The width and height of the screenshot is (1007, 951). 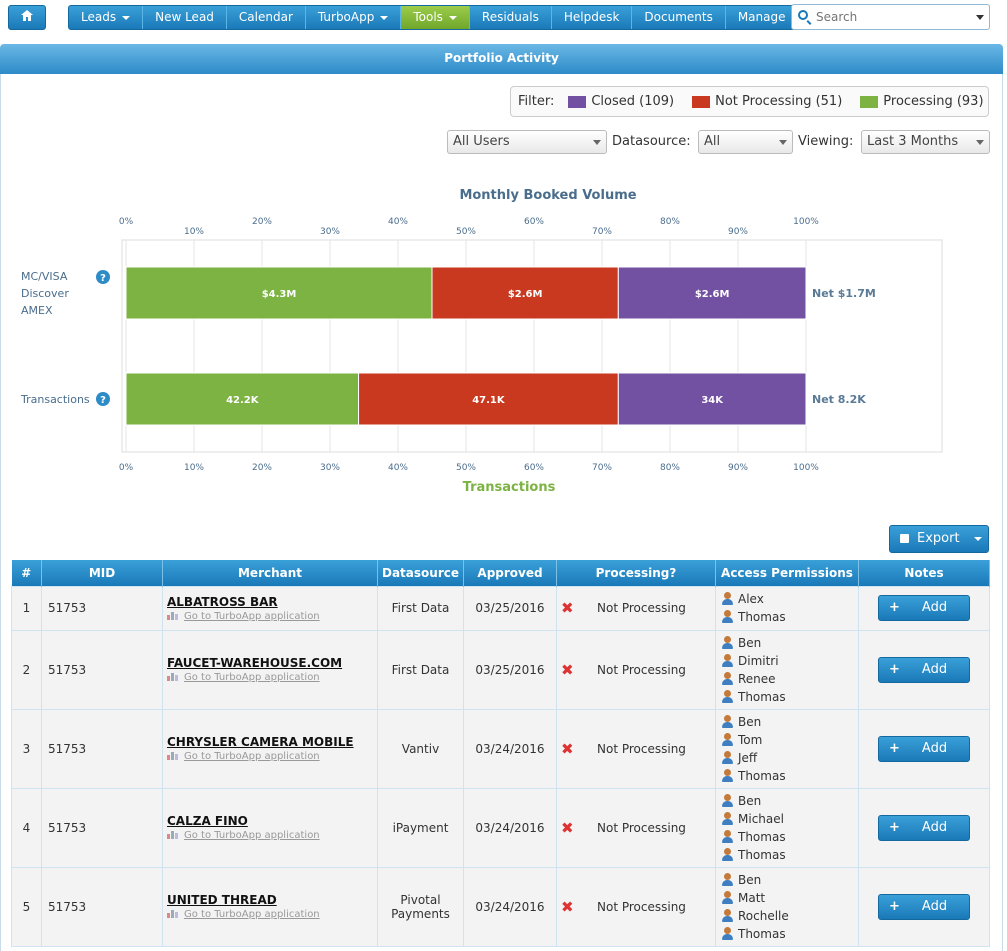 I want to click on nav-item-documents: Documents, so click(x=679, y=17).